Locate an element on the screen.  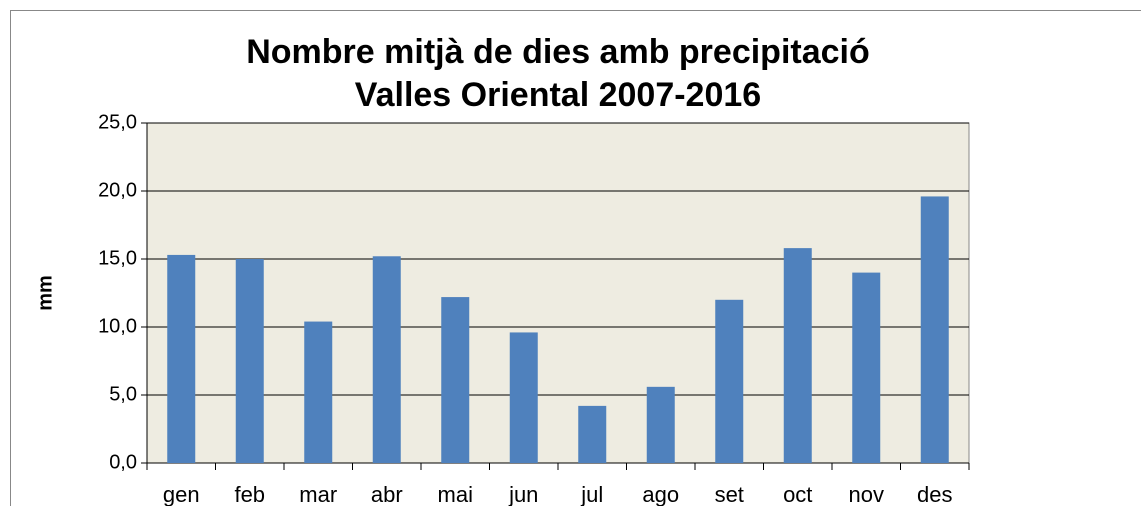
y-tick-label: 20,0 is located at coordinates (117, 190).